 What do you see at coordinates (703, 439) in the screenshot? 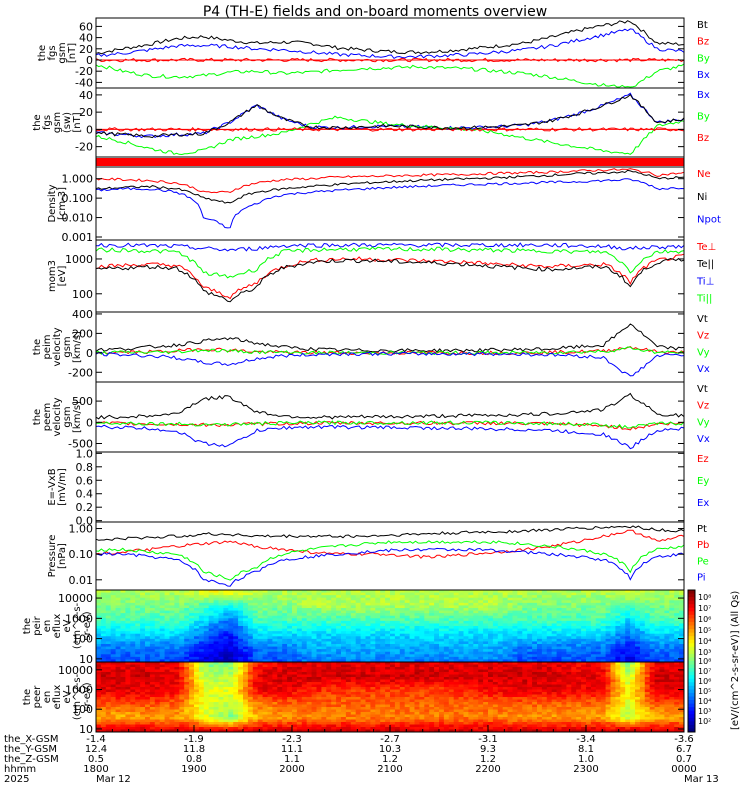
I see `legend-Vx: Vx` at bounding box center [703, 439].